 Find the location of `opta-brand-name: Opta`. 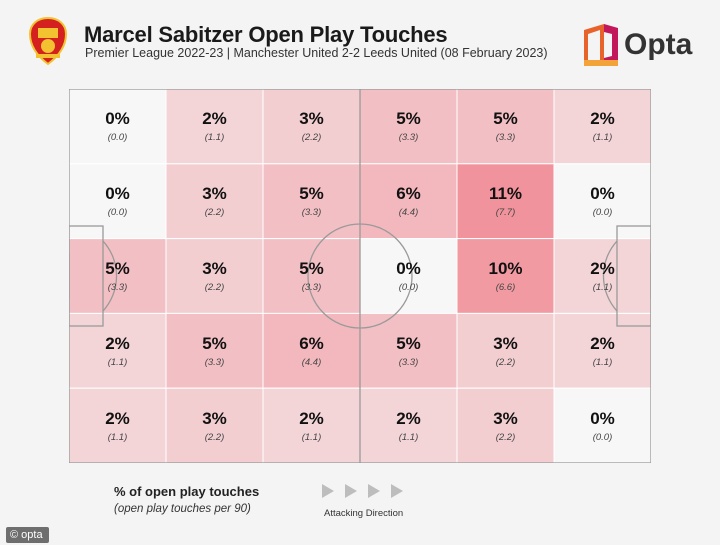

opta-brand-name: Opta is located at coordinates (658, 44).